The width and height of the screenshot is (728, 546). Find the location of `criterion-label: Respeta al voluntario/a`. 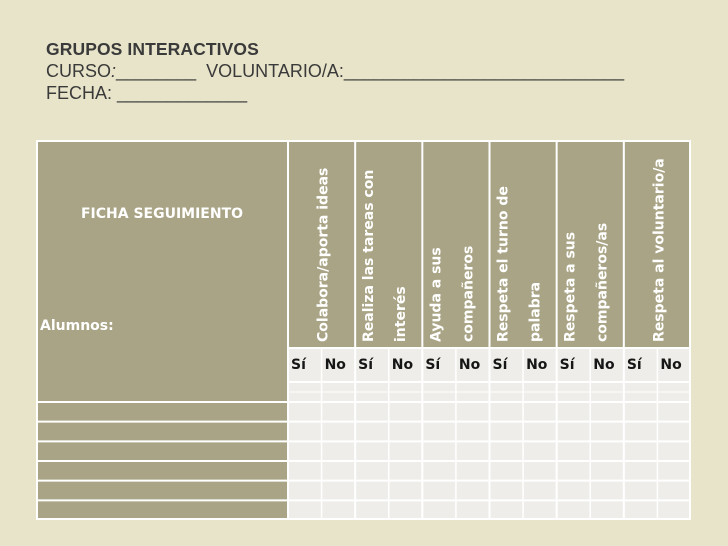

criterion-label: Respeta al voluntario/a is located at coordinates (659, 250).